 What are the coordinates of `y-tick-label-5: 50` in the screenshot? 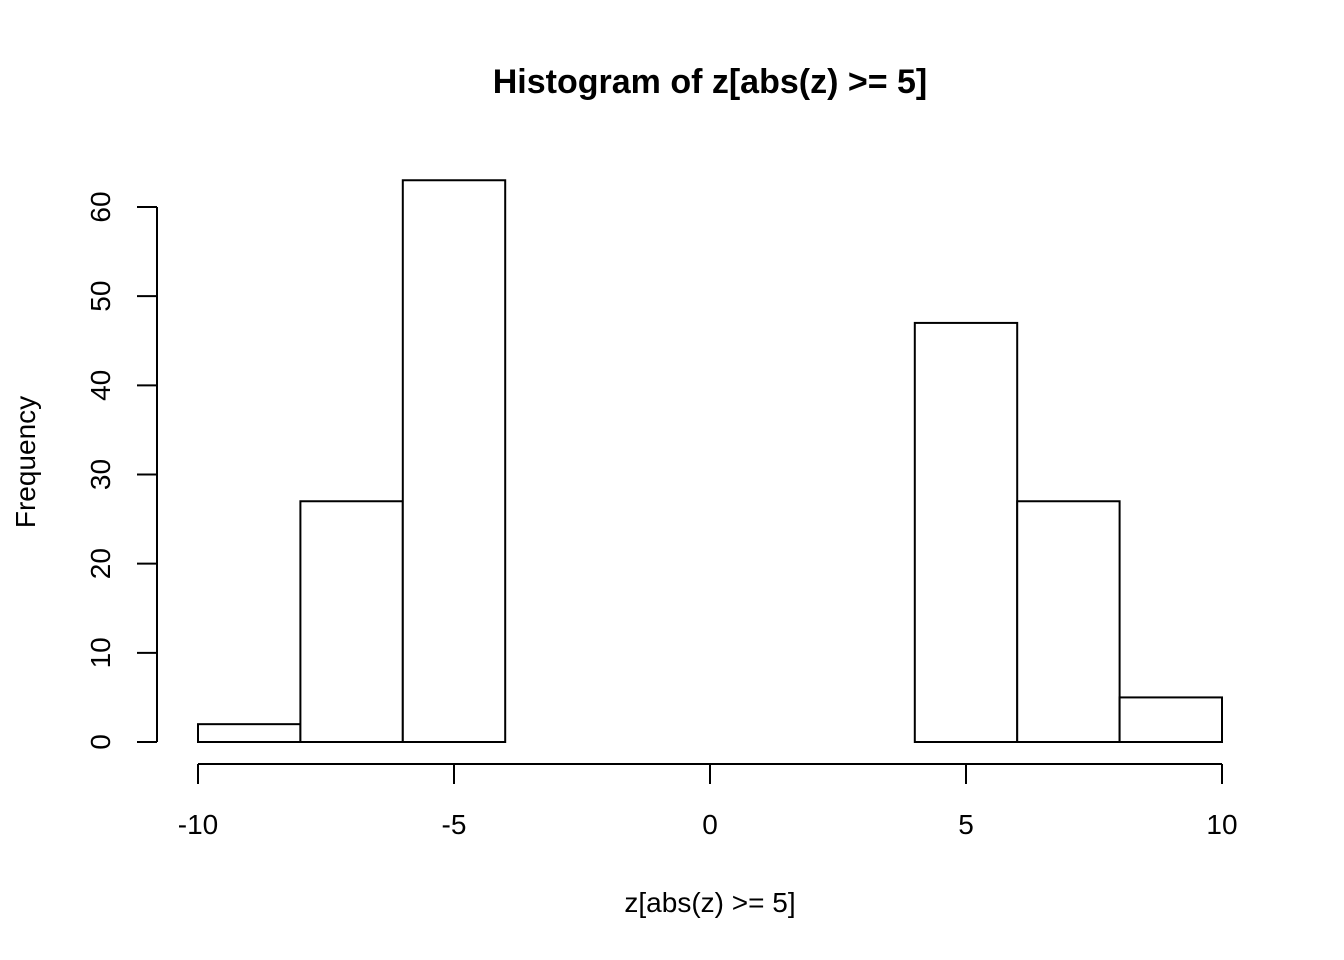 It's located at (100, 296).